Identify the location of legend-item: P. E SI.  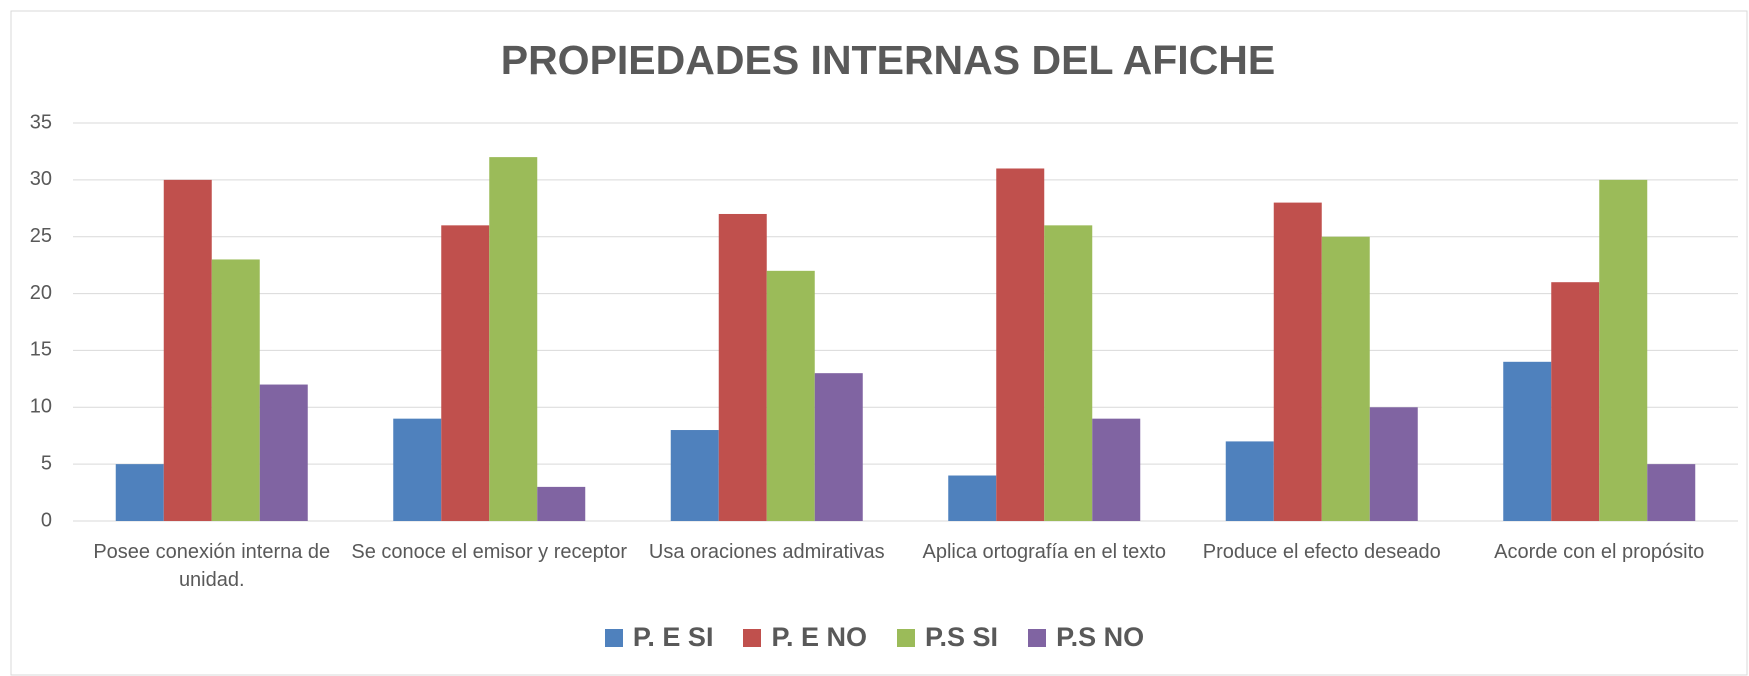
(659, 637).